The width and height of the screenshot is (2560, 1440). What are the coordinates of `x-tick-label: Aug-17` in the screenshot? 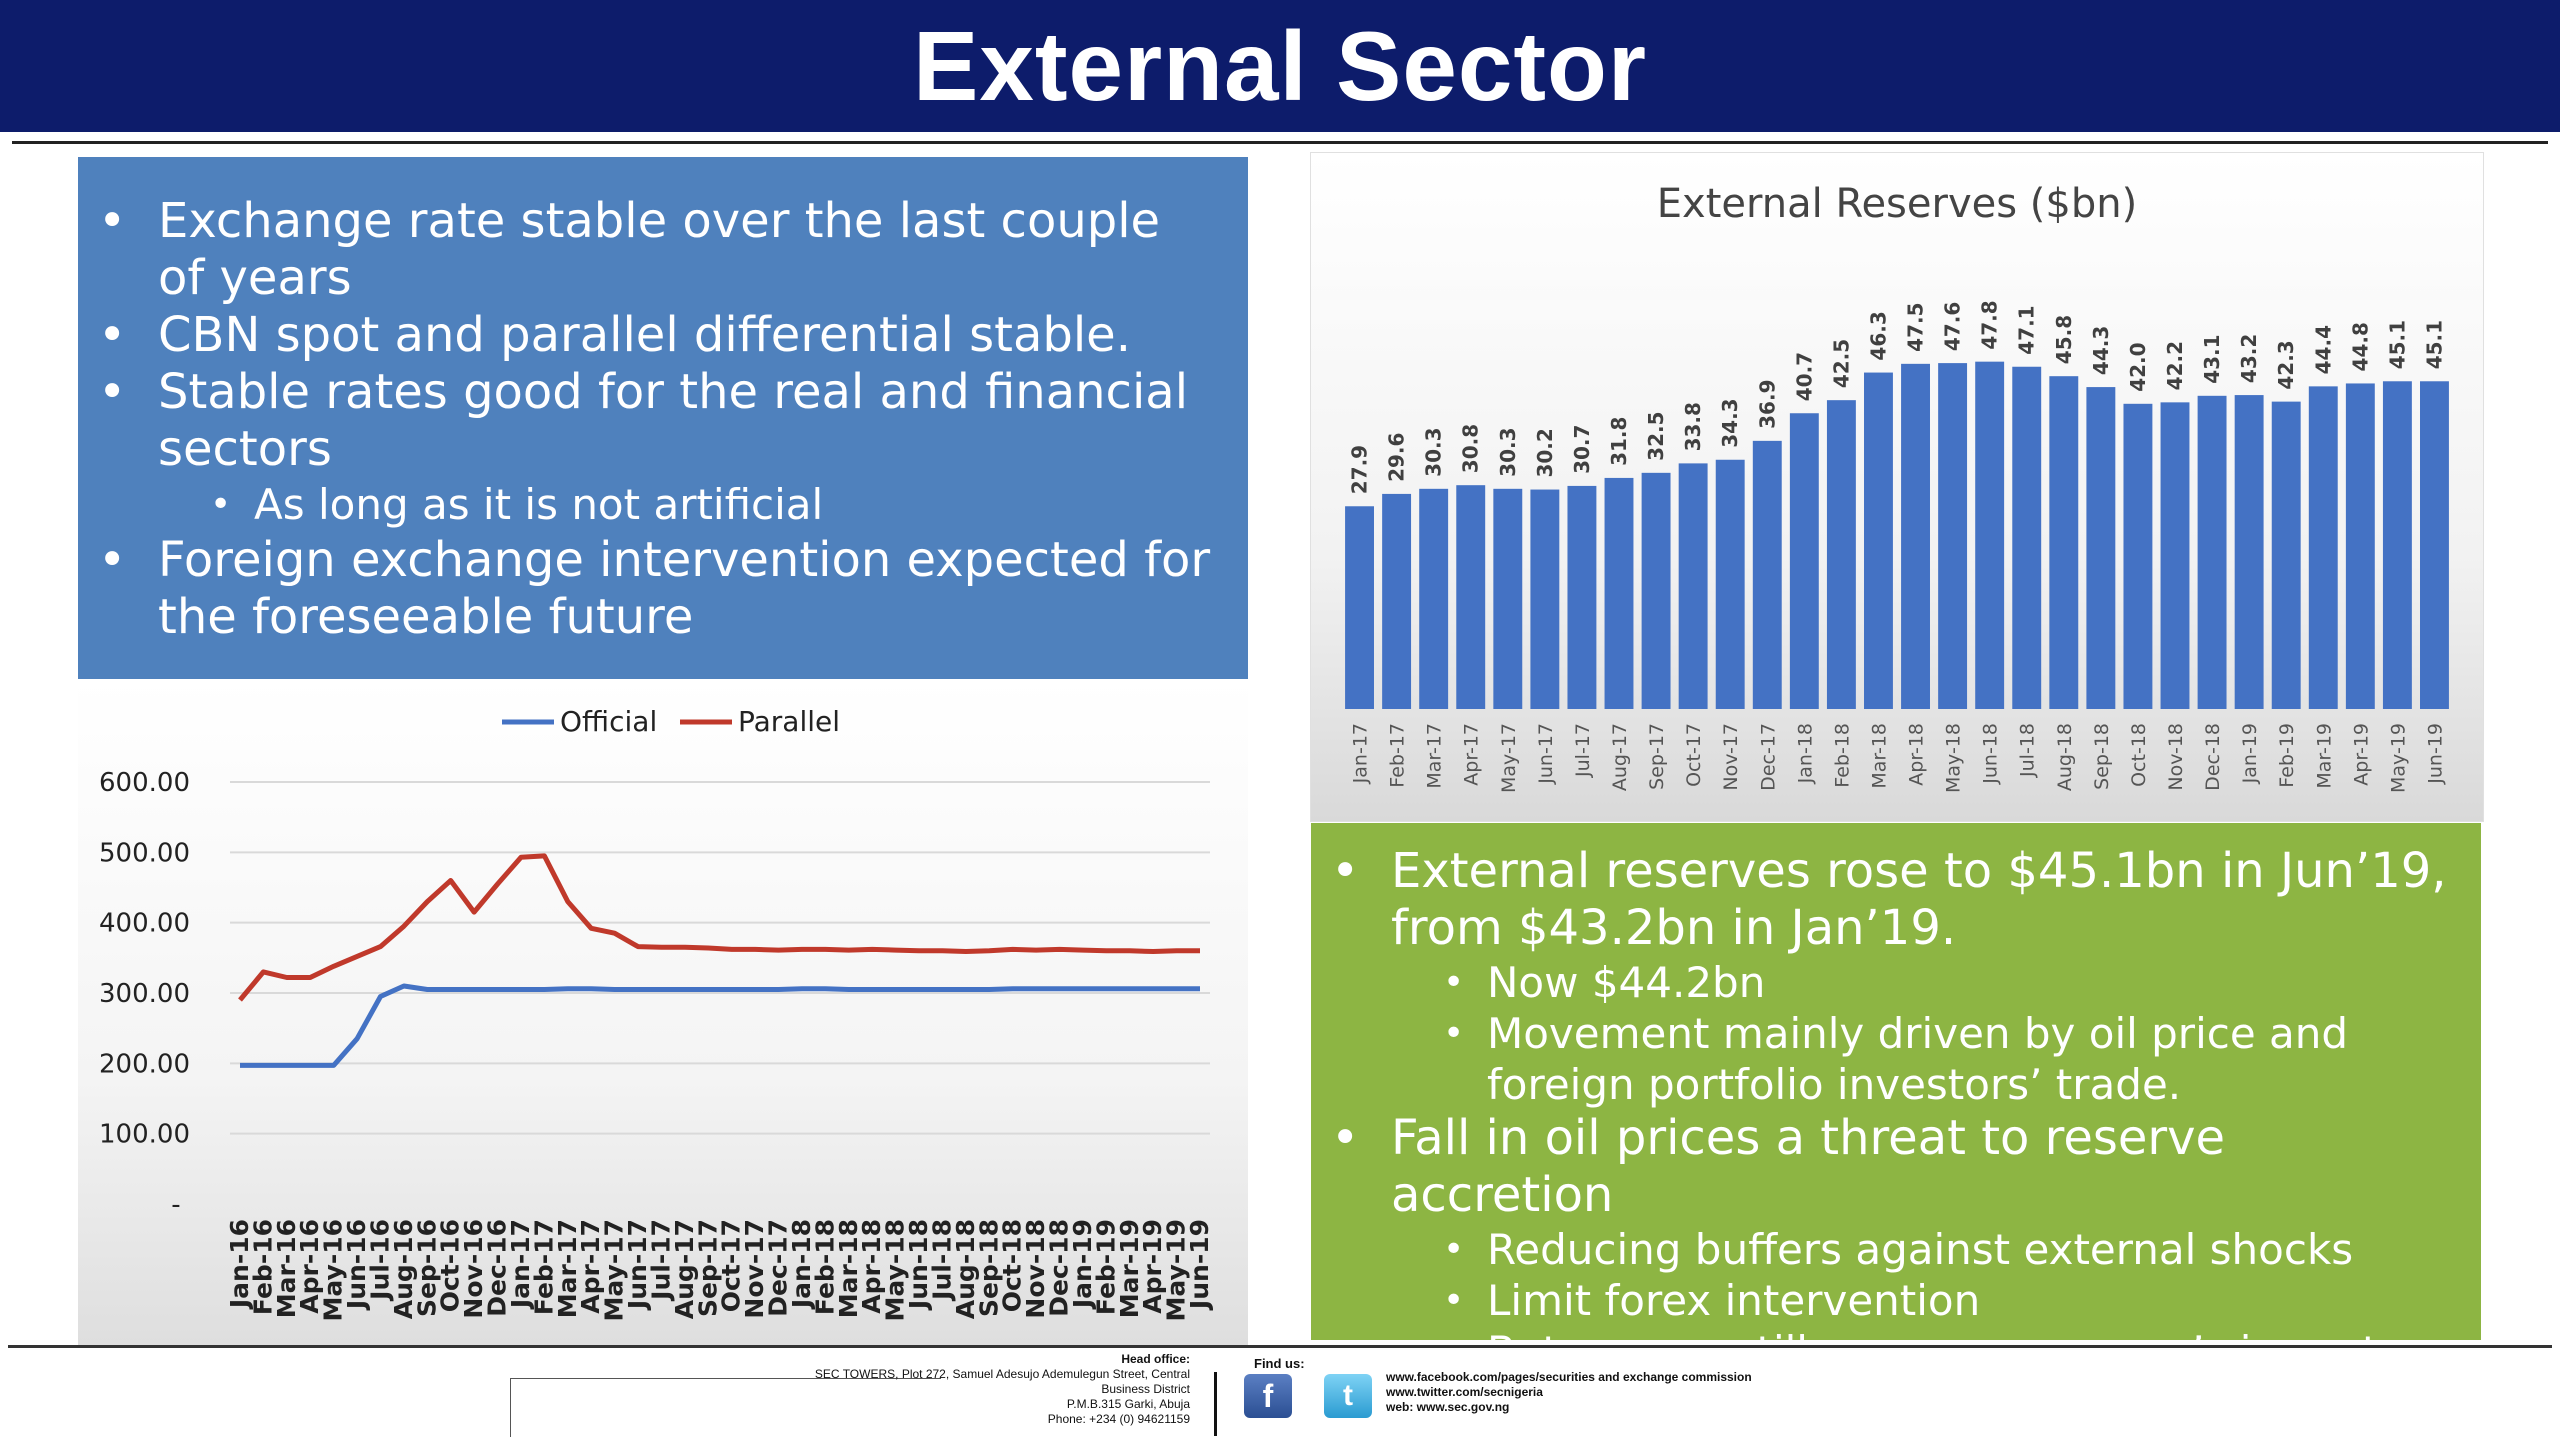 It's located at (684, 1269).